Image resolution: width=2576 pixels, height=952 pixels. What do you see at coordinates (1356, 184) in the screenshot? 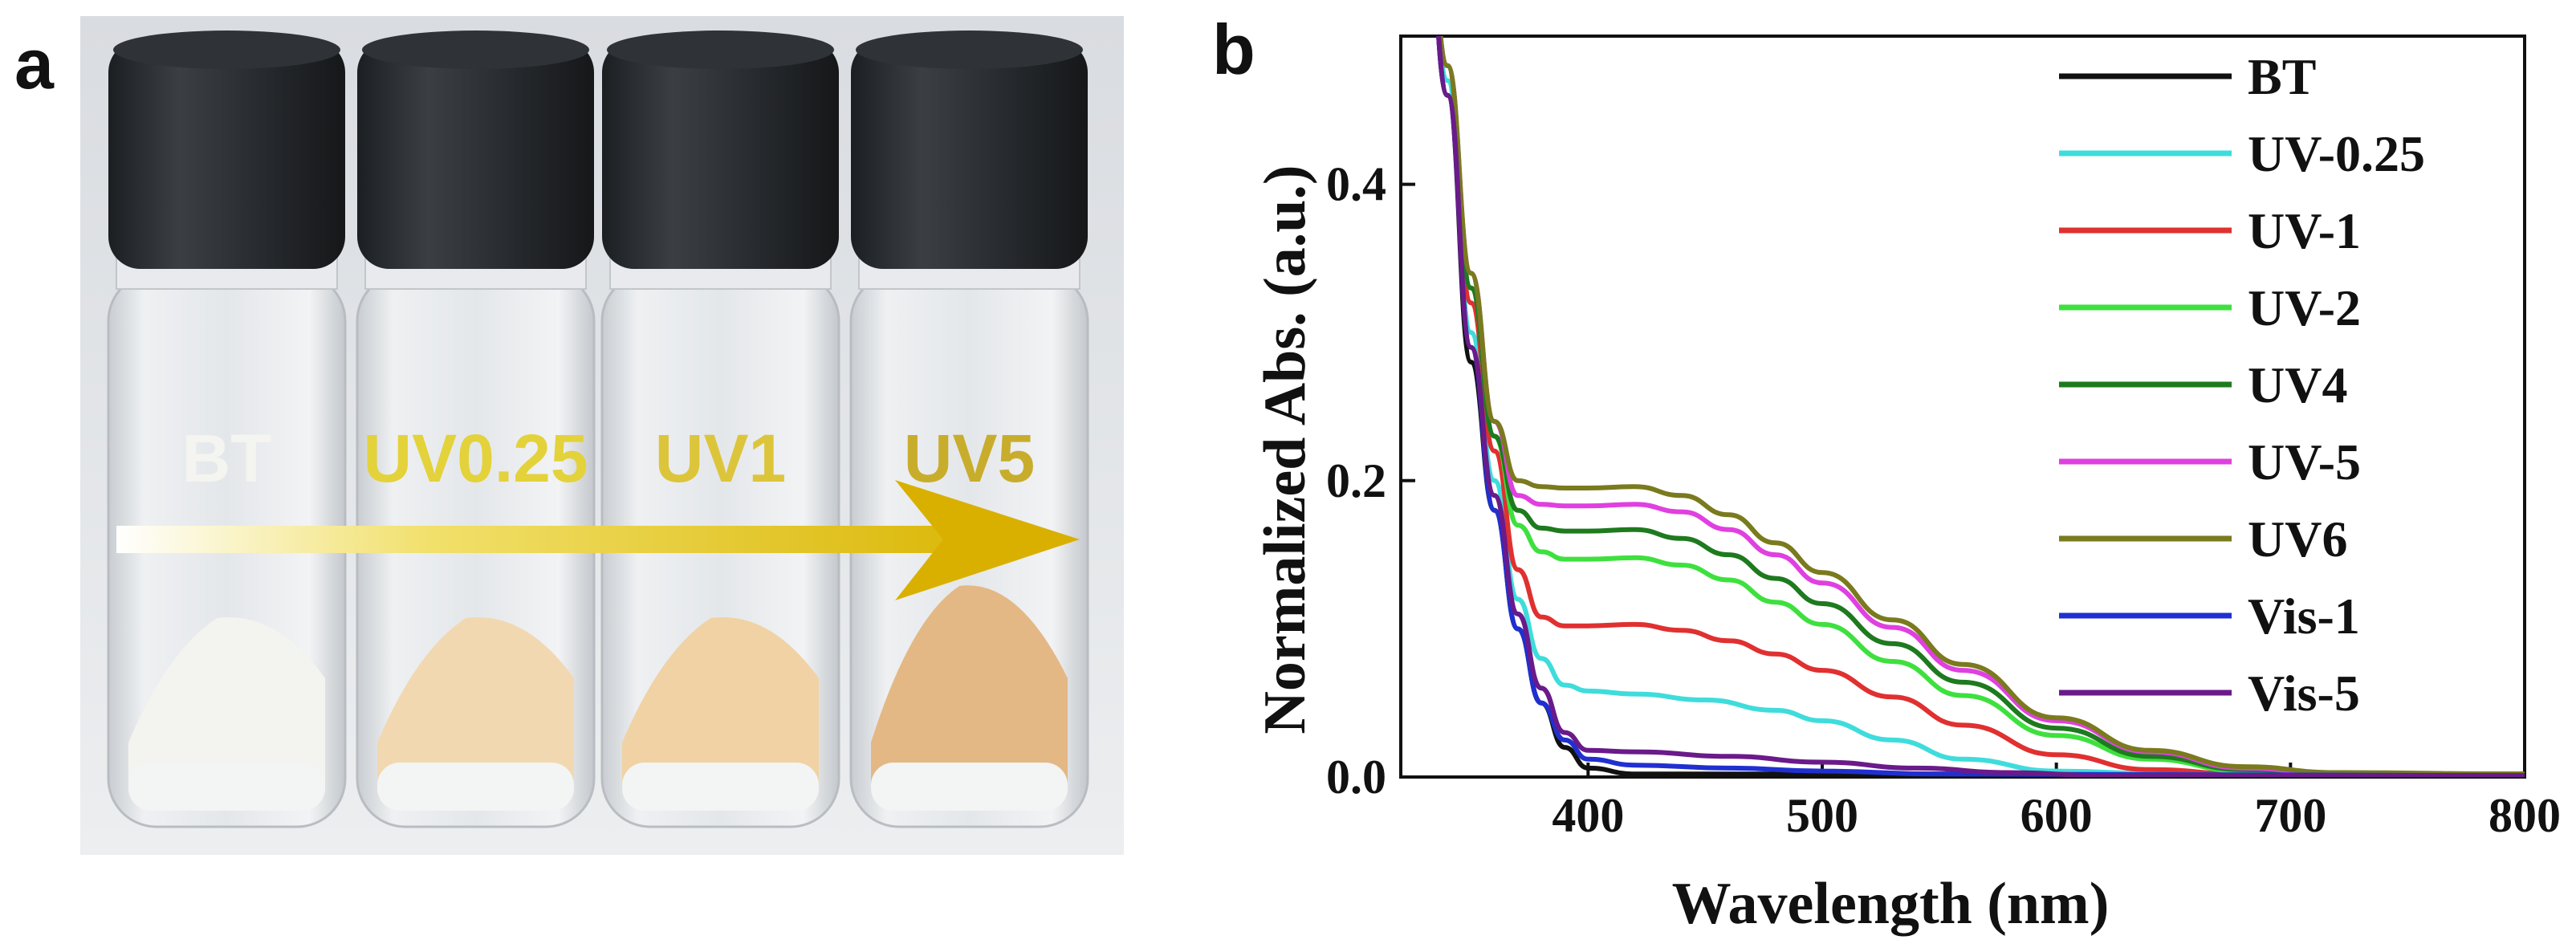
I see `y-tick-label: 0.4` at bounding box center [1356, 184].